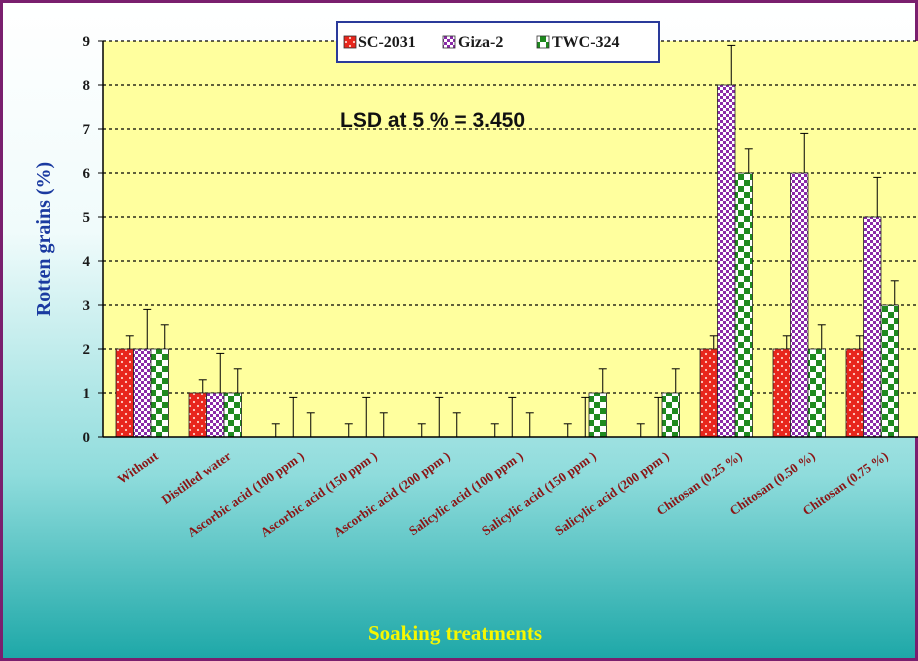 The width and height of the screenshot is (918, 661). What do you see at coordinates (87, 394) in the screenshot?
I see `y-tick-label: 1` at bounding box center [87, 394].